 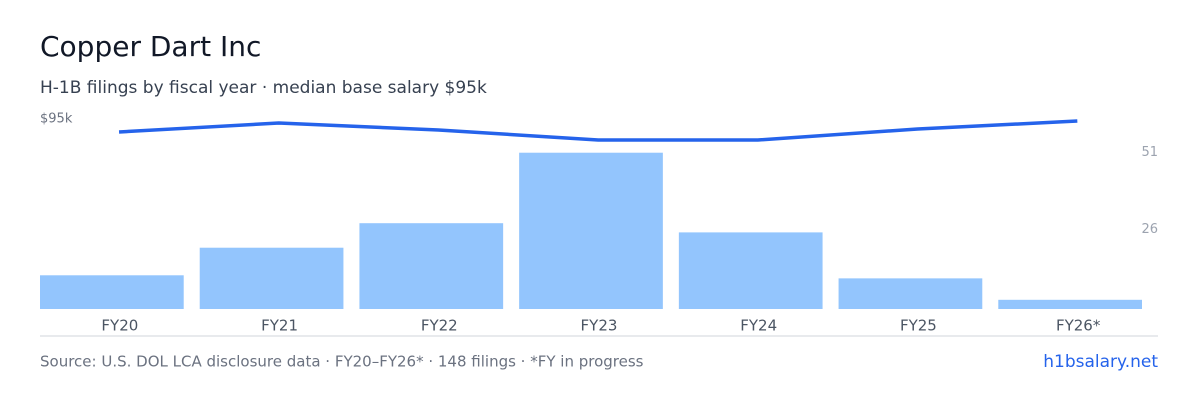 What do you see at coordinates (758, 326) in the screenshot?
I see `x-tick-label: FY24` at bounding box center [758, 326].